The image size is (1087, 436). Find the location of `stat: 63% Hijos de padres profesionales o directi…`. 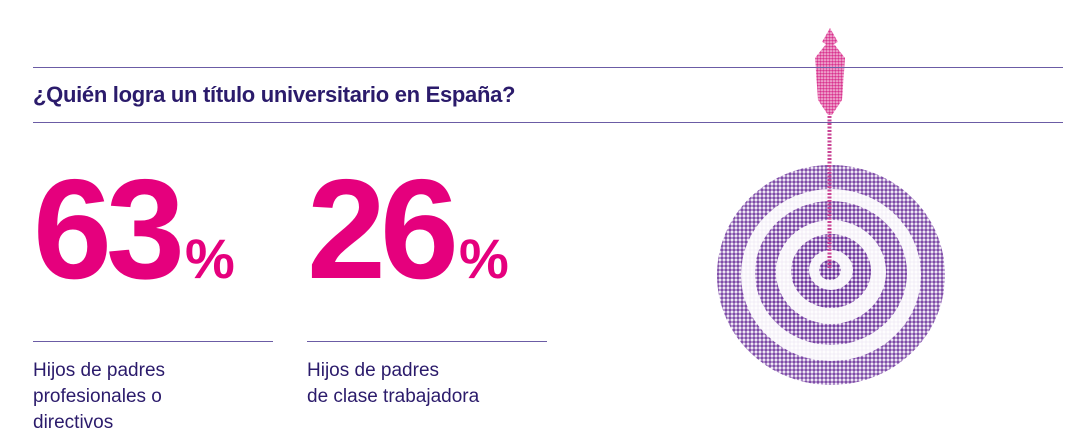

stat: 63% Hijos de padres profesionales o directi… is located at coordinates (153, 297).